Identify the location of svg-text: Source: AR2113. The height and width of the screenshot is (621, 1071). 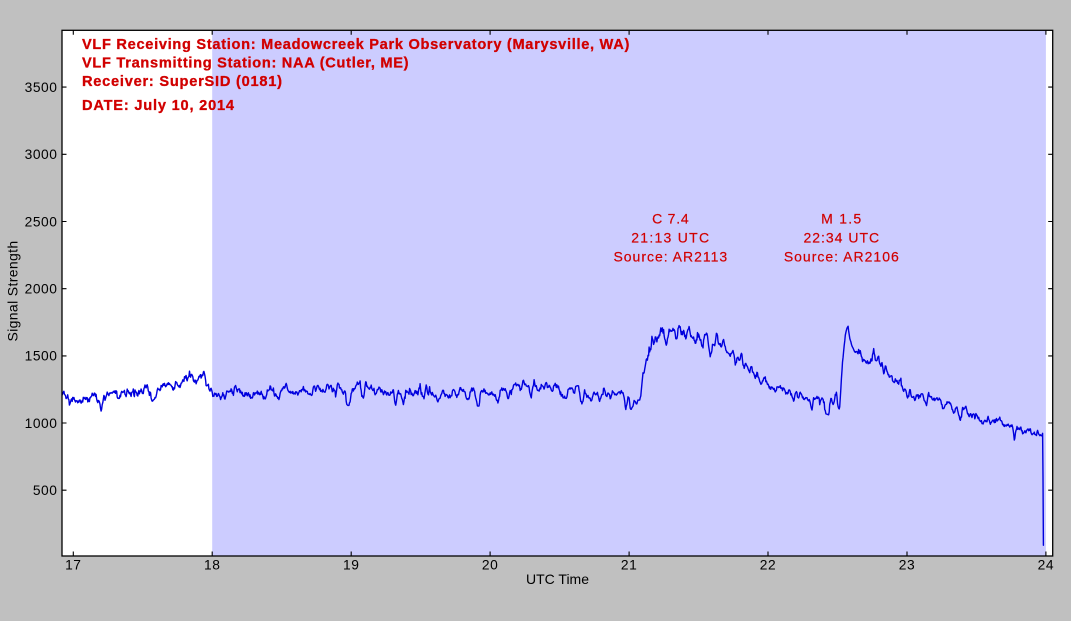
(670, 256).